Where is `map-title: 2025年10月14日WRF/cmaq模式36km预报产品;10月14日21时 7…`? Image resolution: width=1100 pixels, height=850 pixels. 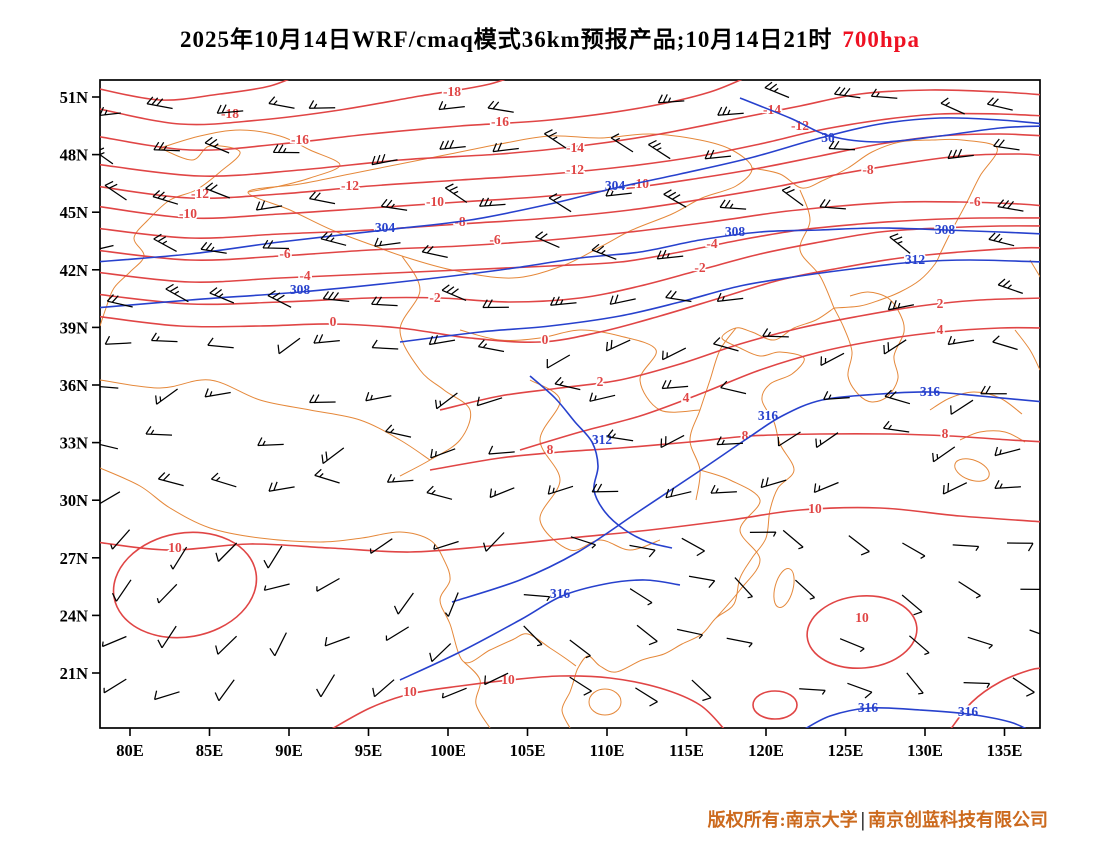 map-title: 2025年10月14日WRF/cmaq模式36km预报产品;10月14日21时 7… is located at coordinates (550, 37).